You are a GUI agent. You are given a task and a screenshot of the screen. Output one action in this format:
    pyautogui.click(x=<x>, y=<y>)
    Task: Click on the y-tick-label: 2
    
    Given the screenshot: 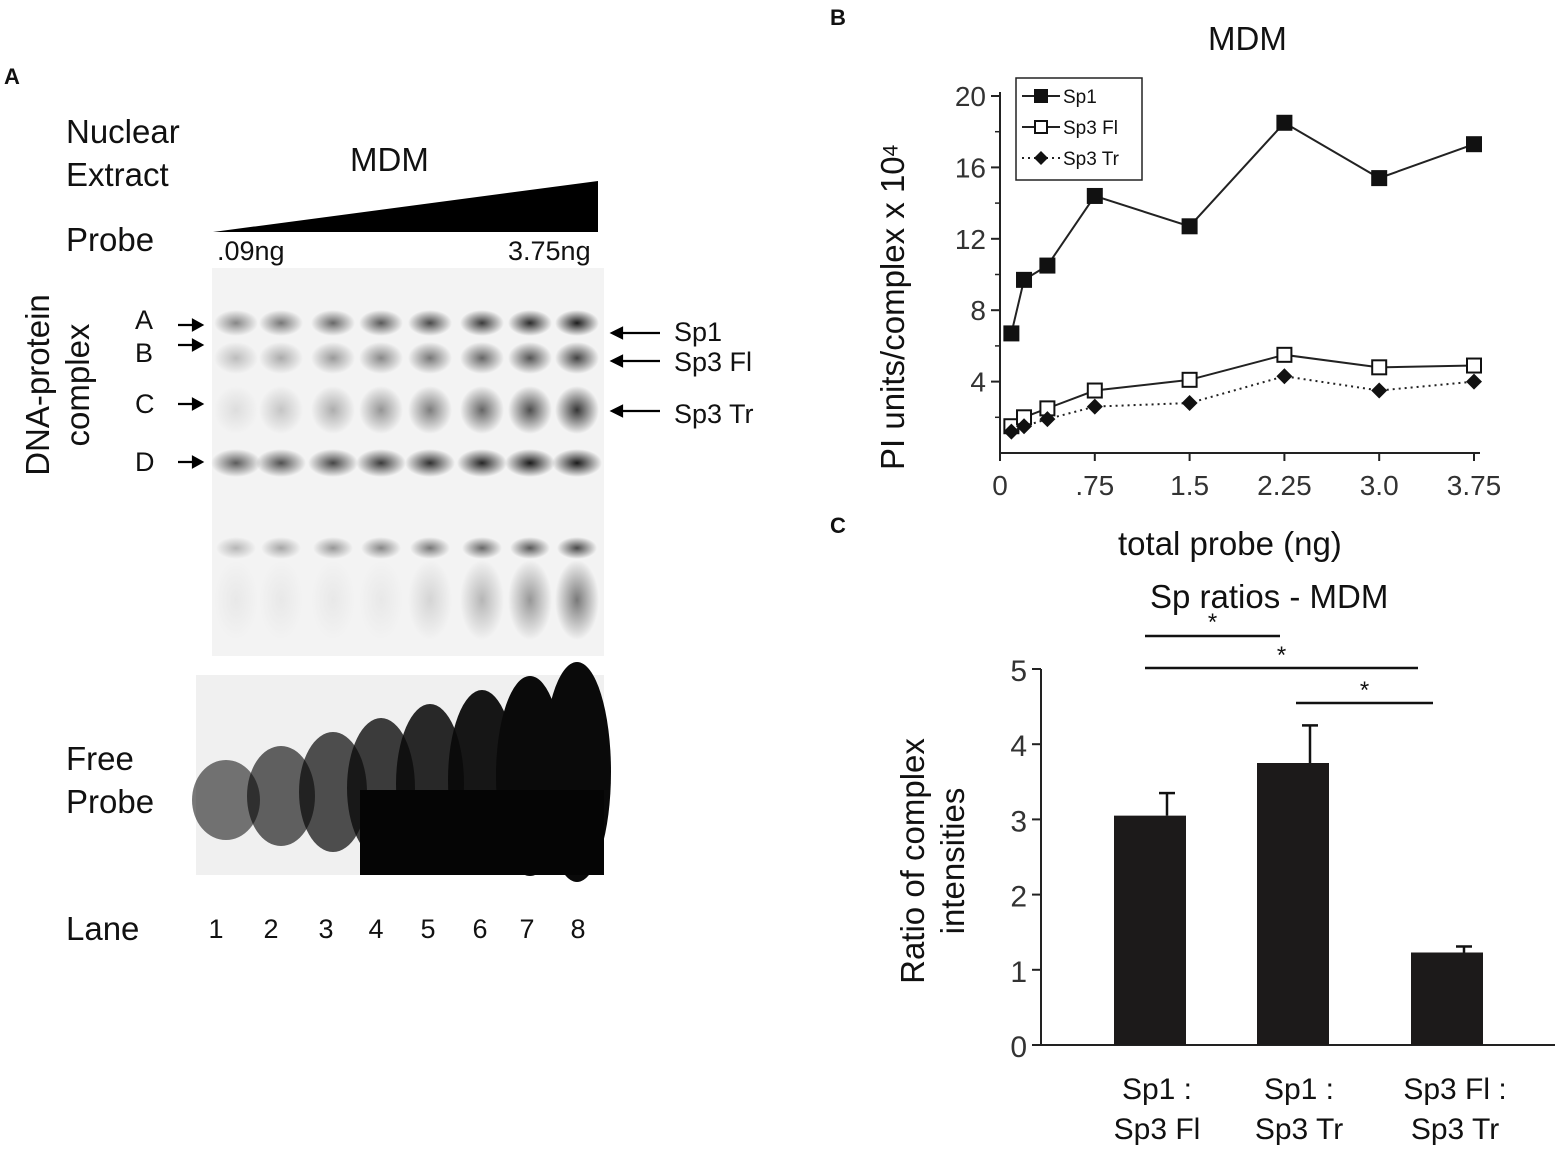 What is the action you would take?
    pyautogui.click(x=1018, y=897)
    